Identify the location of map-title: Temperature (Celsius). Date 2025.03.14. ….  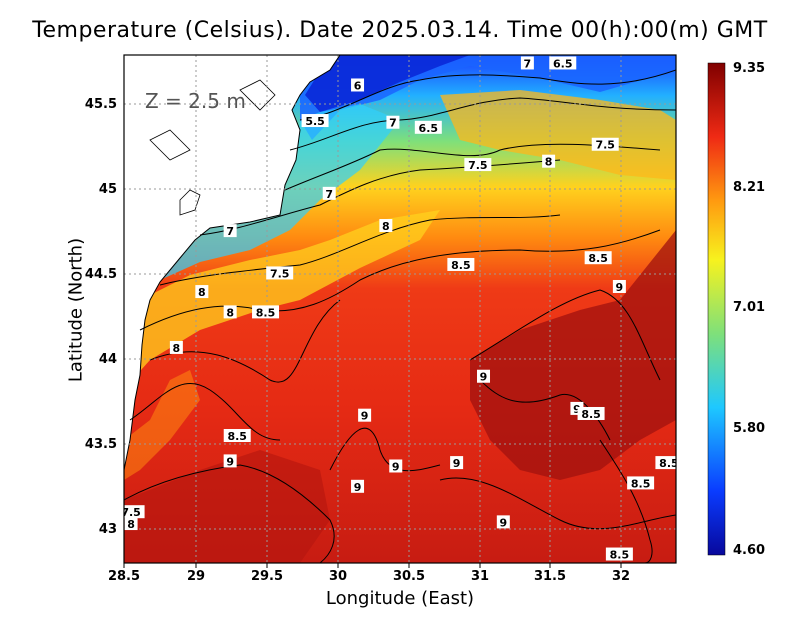
(400, 30).